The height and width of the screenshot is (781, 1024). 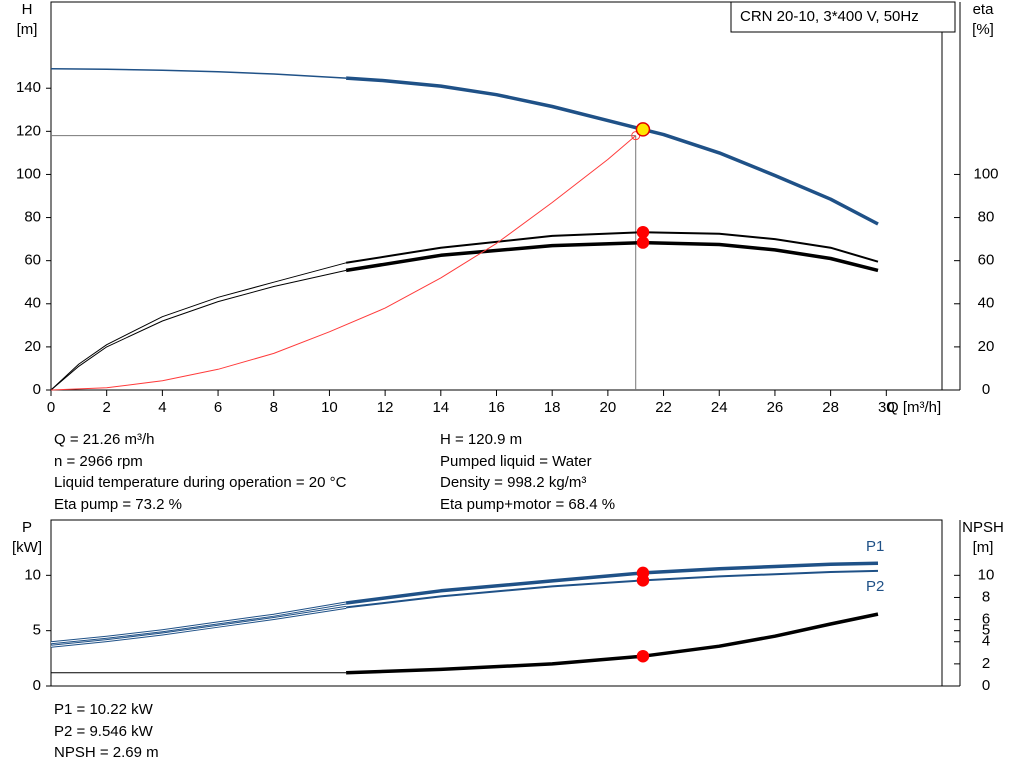 What do you see at coordinates (552, 407) in the screenshot?
I see `x-tick-label: 18` at bounding box center [552, 407].